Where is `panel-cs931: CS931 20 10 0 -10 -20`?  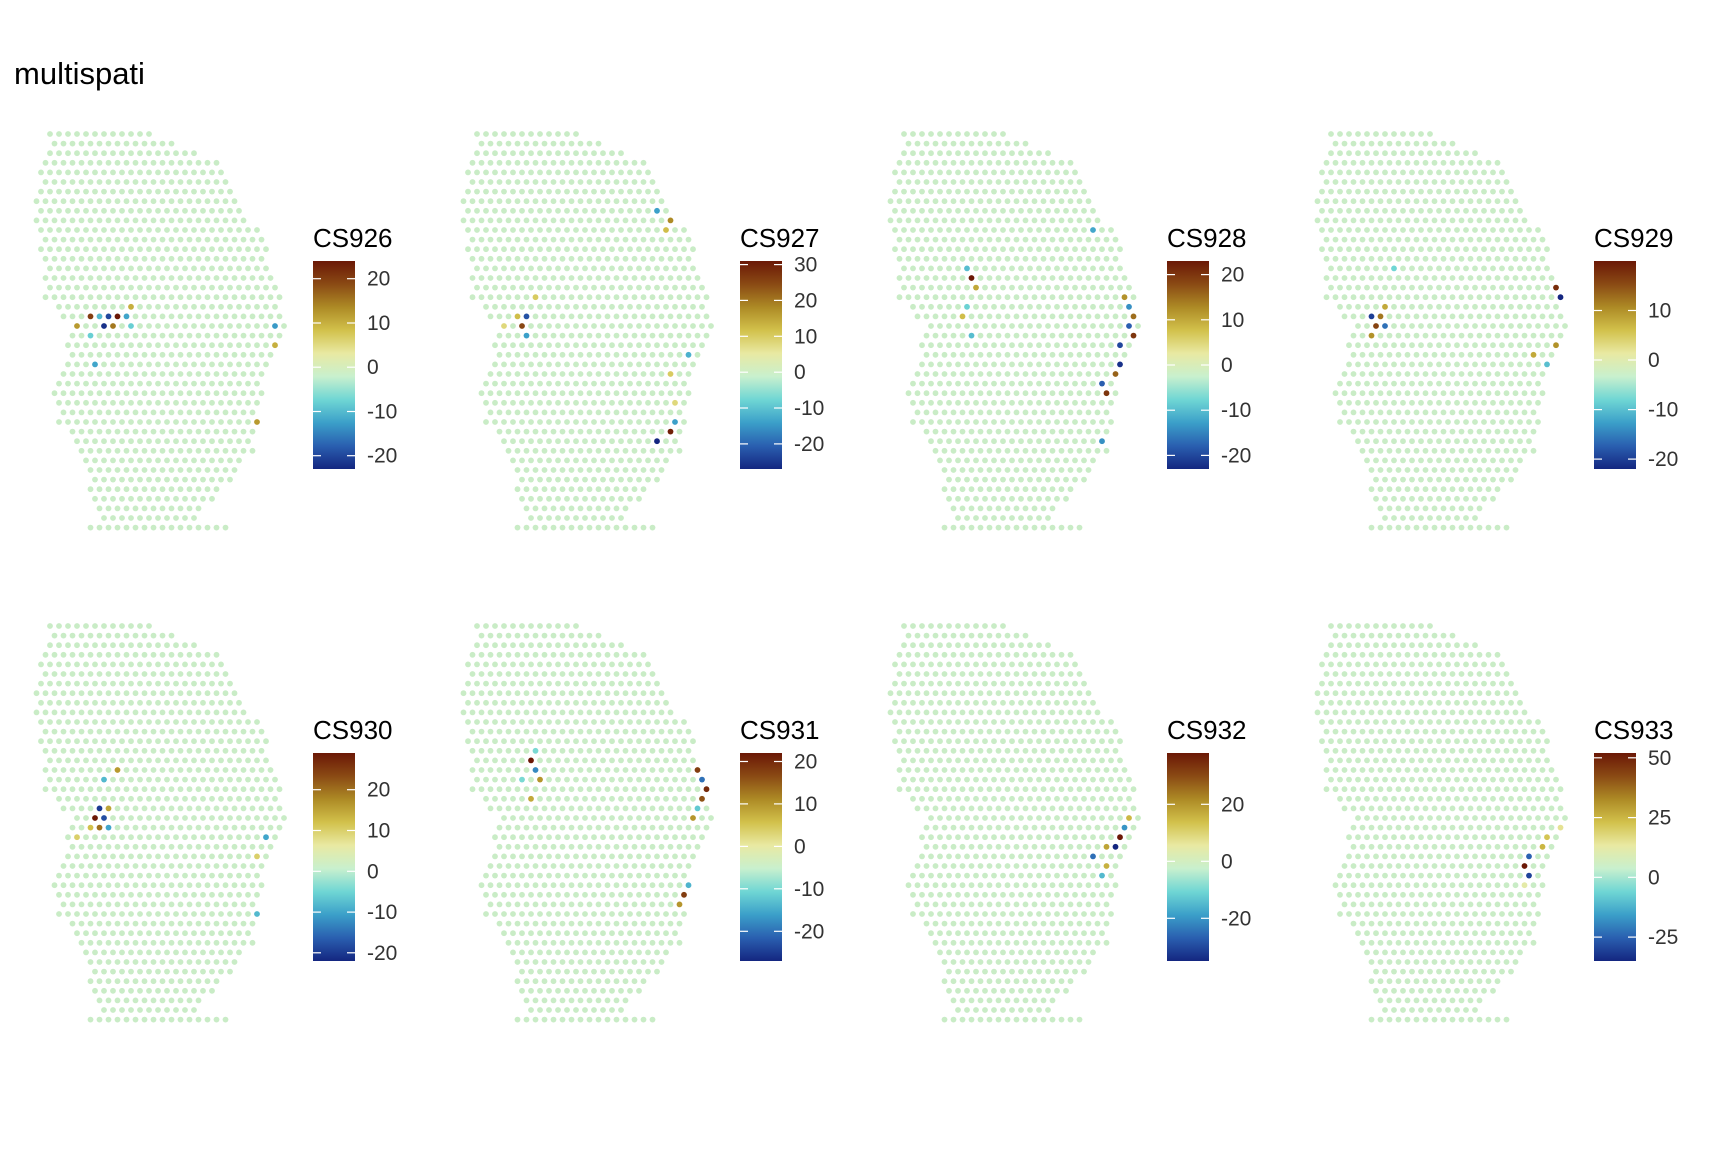 panel-cs931: CS931 20 10 0 -10 -20 is located at coordinates (661, 850).